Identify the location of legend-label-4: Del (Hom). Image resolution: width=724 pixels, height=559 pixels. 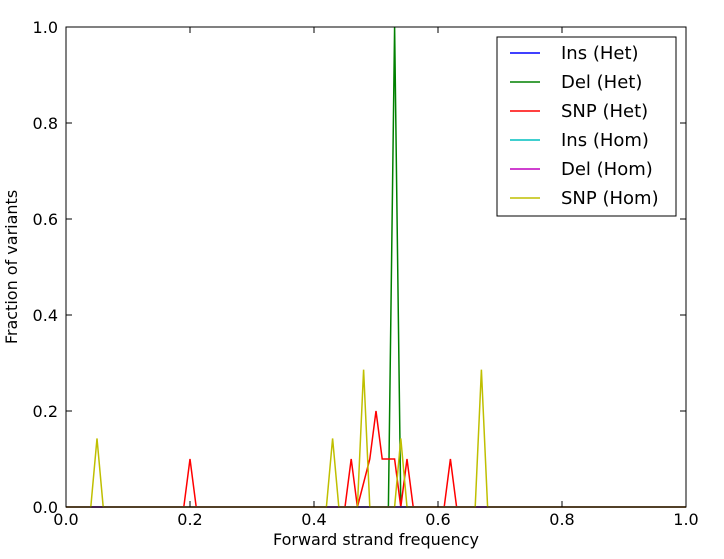
(607, 169).